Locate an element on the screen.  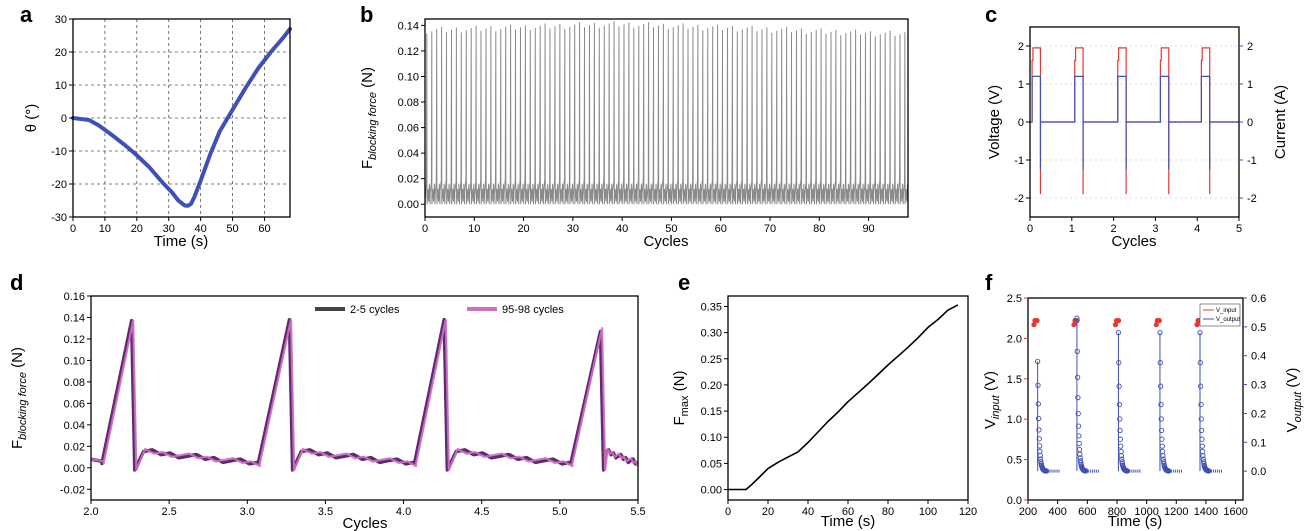
y-tick-label-c: 0 is located at coordinates (1021, 123).